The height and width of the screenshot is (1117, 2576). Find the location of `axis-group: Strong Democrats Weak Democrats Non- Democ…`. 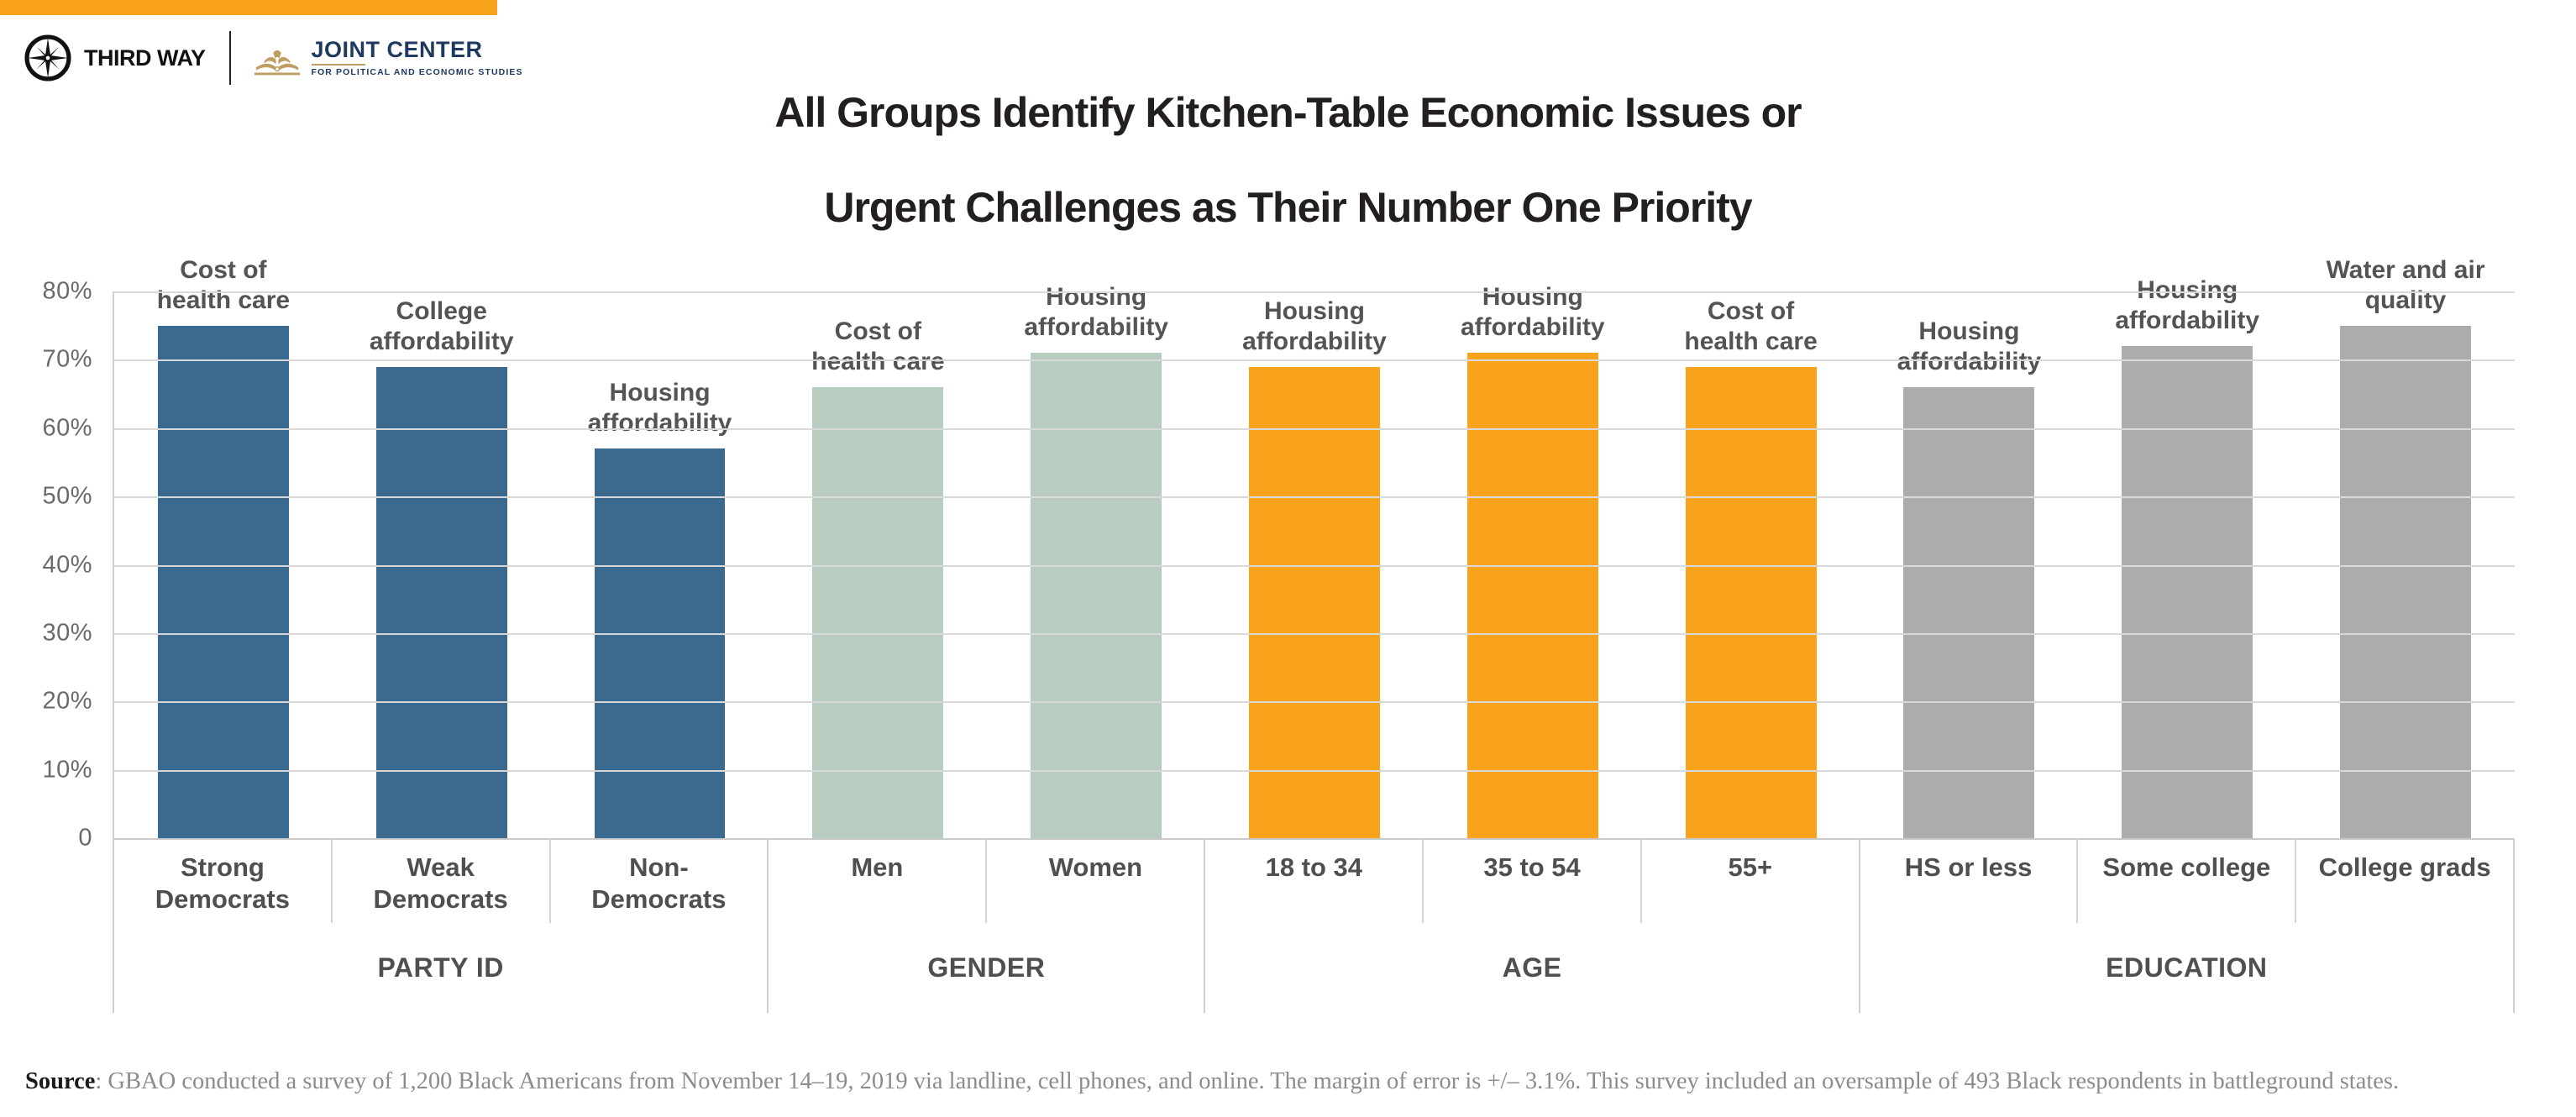

axis-group: Strong Democrats Weak Democrats Non- Democ… is located at coordinates (440, 926).